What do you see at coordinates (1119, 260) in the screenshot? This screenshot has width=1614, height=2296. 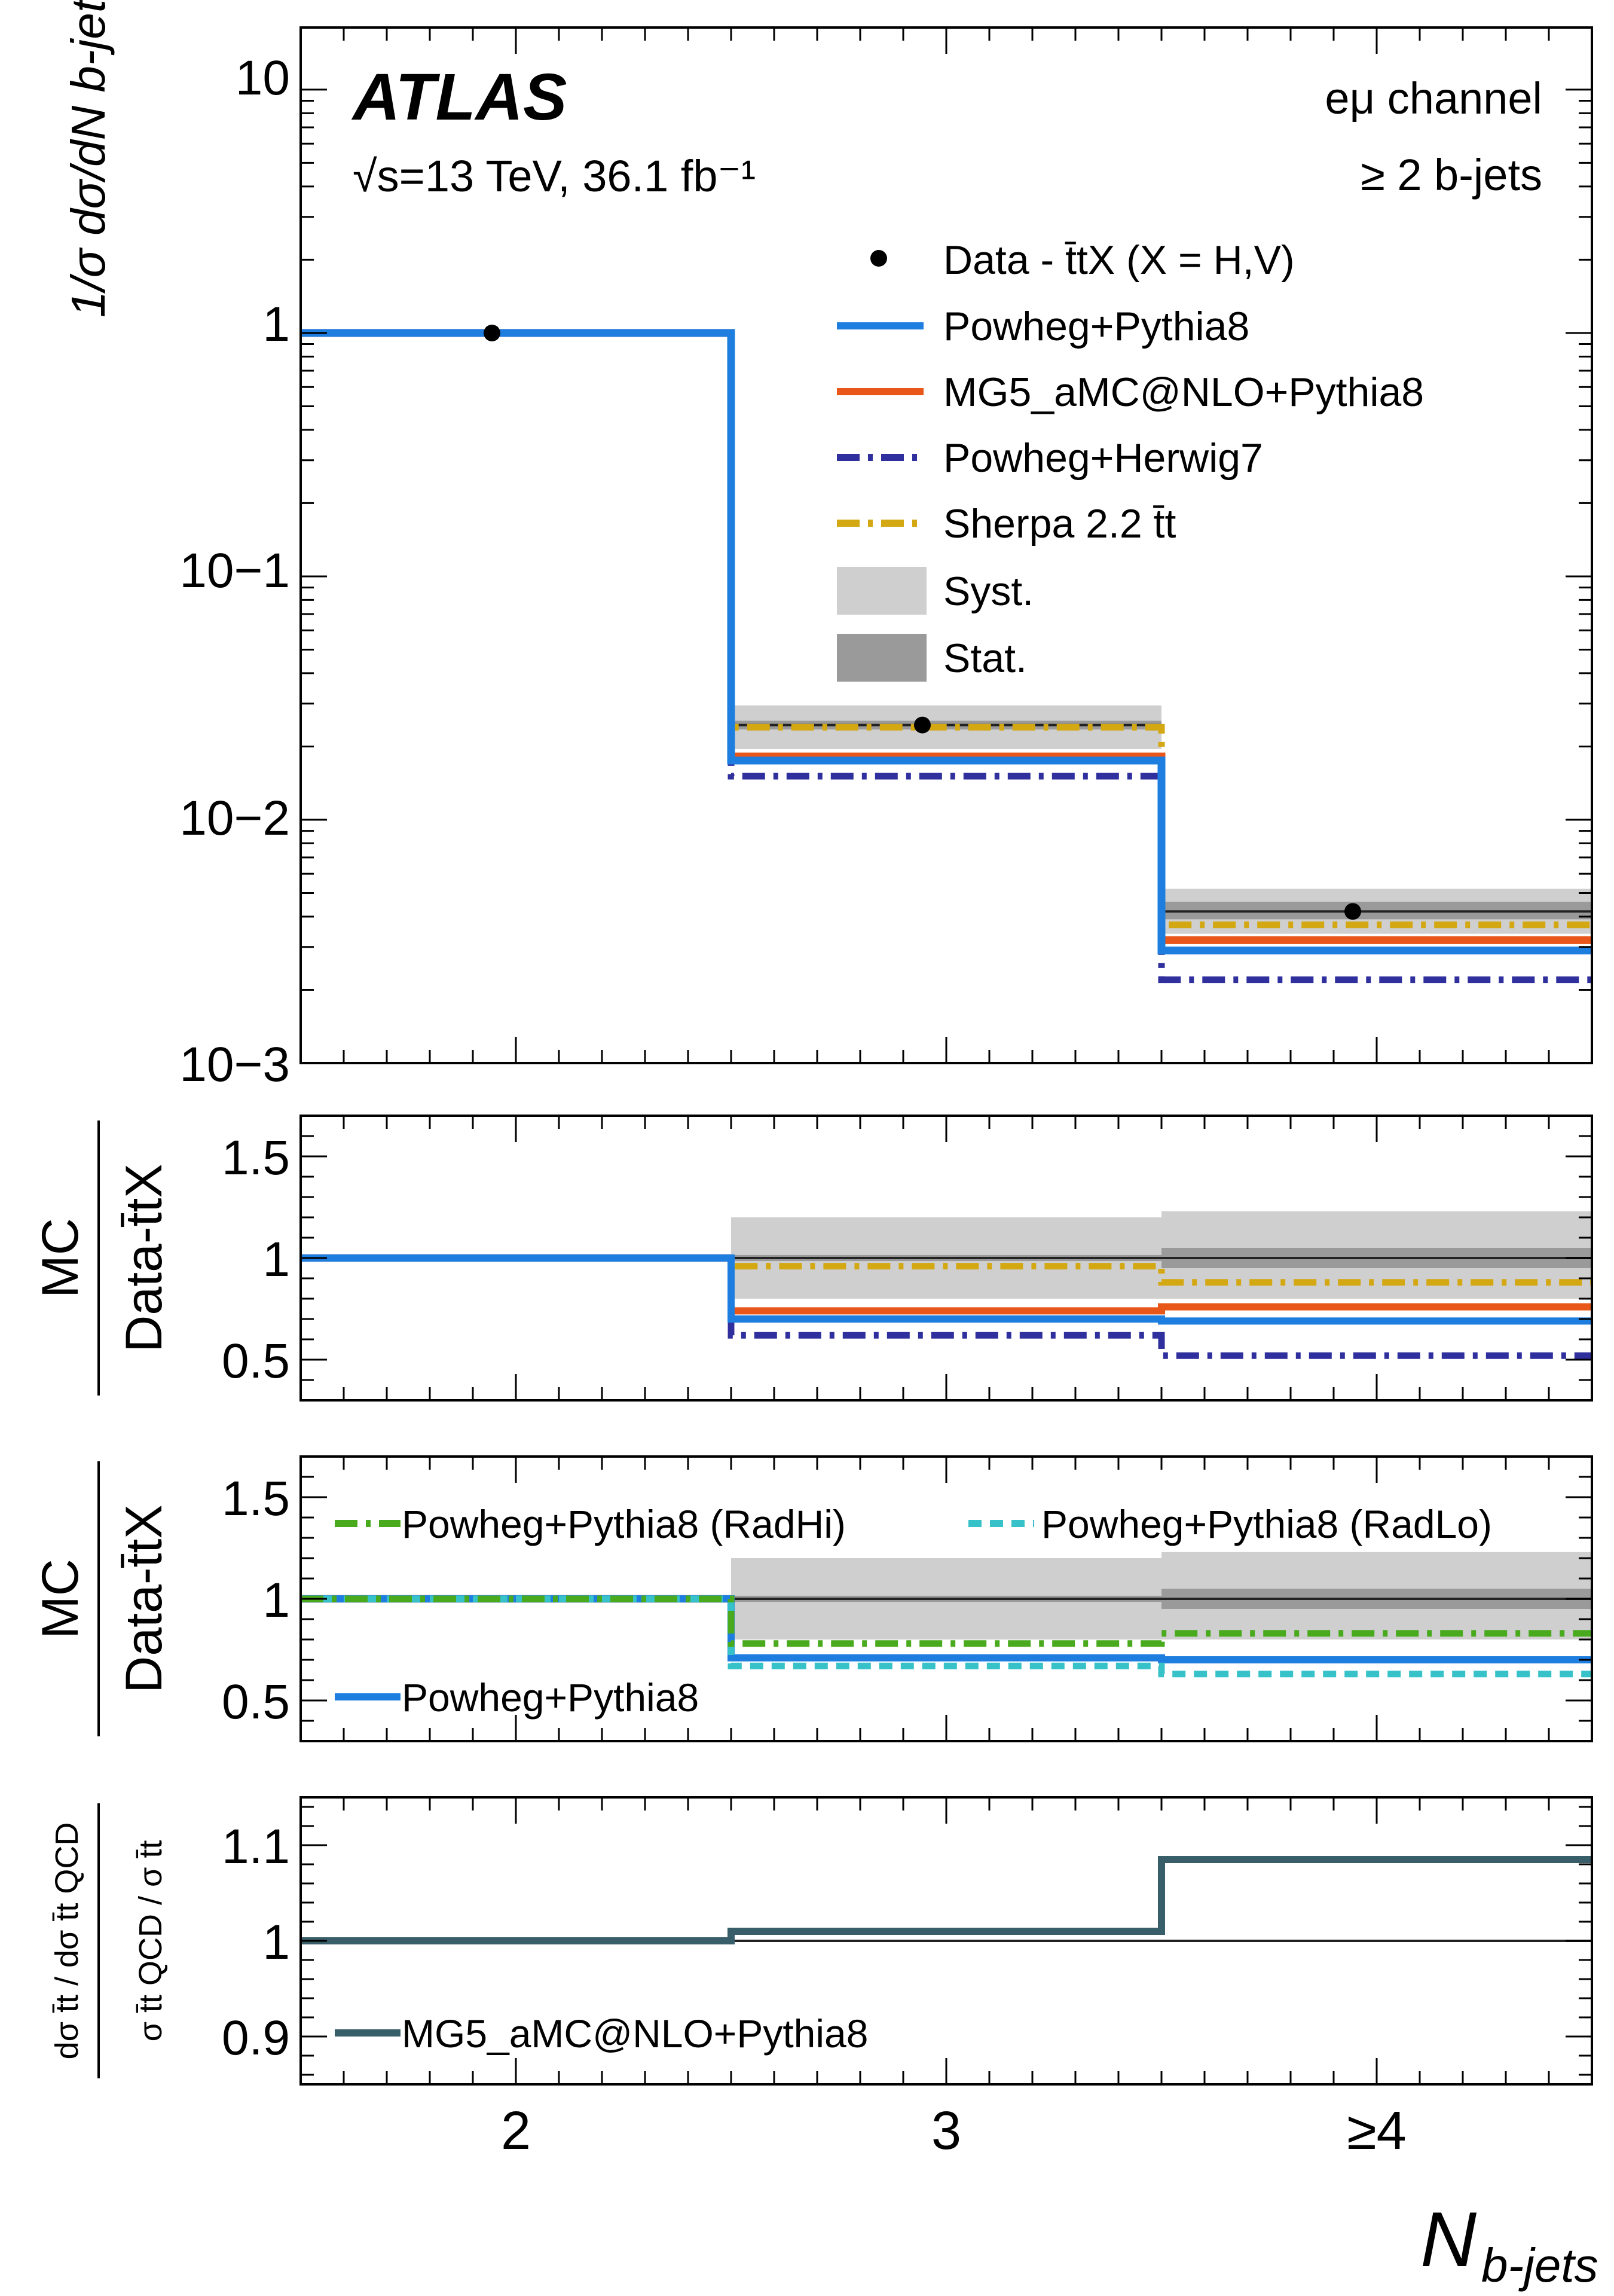 I see `legend-data-label: Data - t̄tX (X = H,V)` at bounding box center [1119, 260].